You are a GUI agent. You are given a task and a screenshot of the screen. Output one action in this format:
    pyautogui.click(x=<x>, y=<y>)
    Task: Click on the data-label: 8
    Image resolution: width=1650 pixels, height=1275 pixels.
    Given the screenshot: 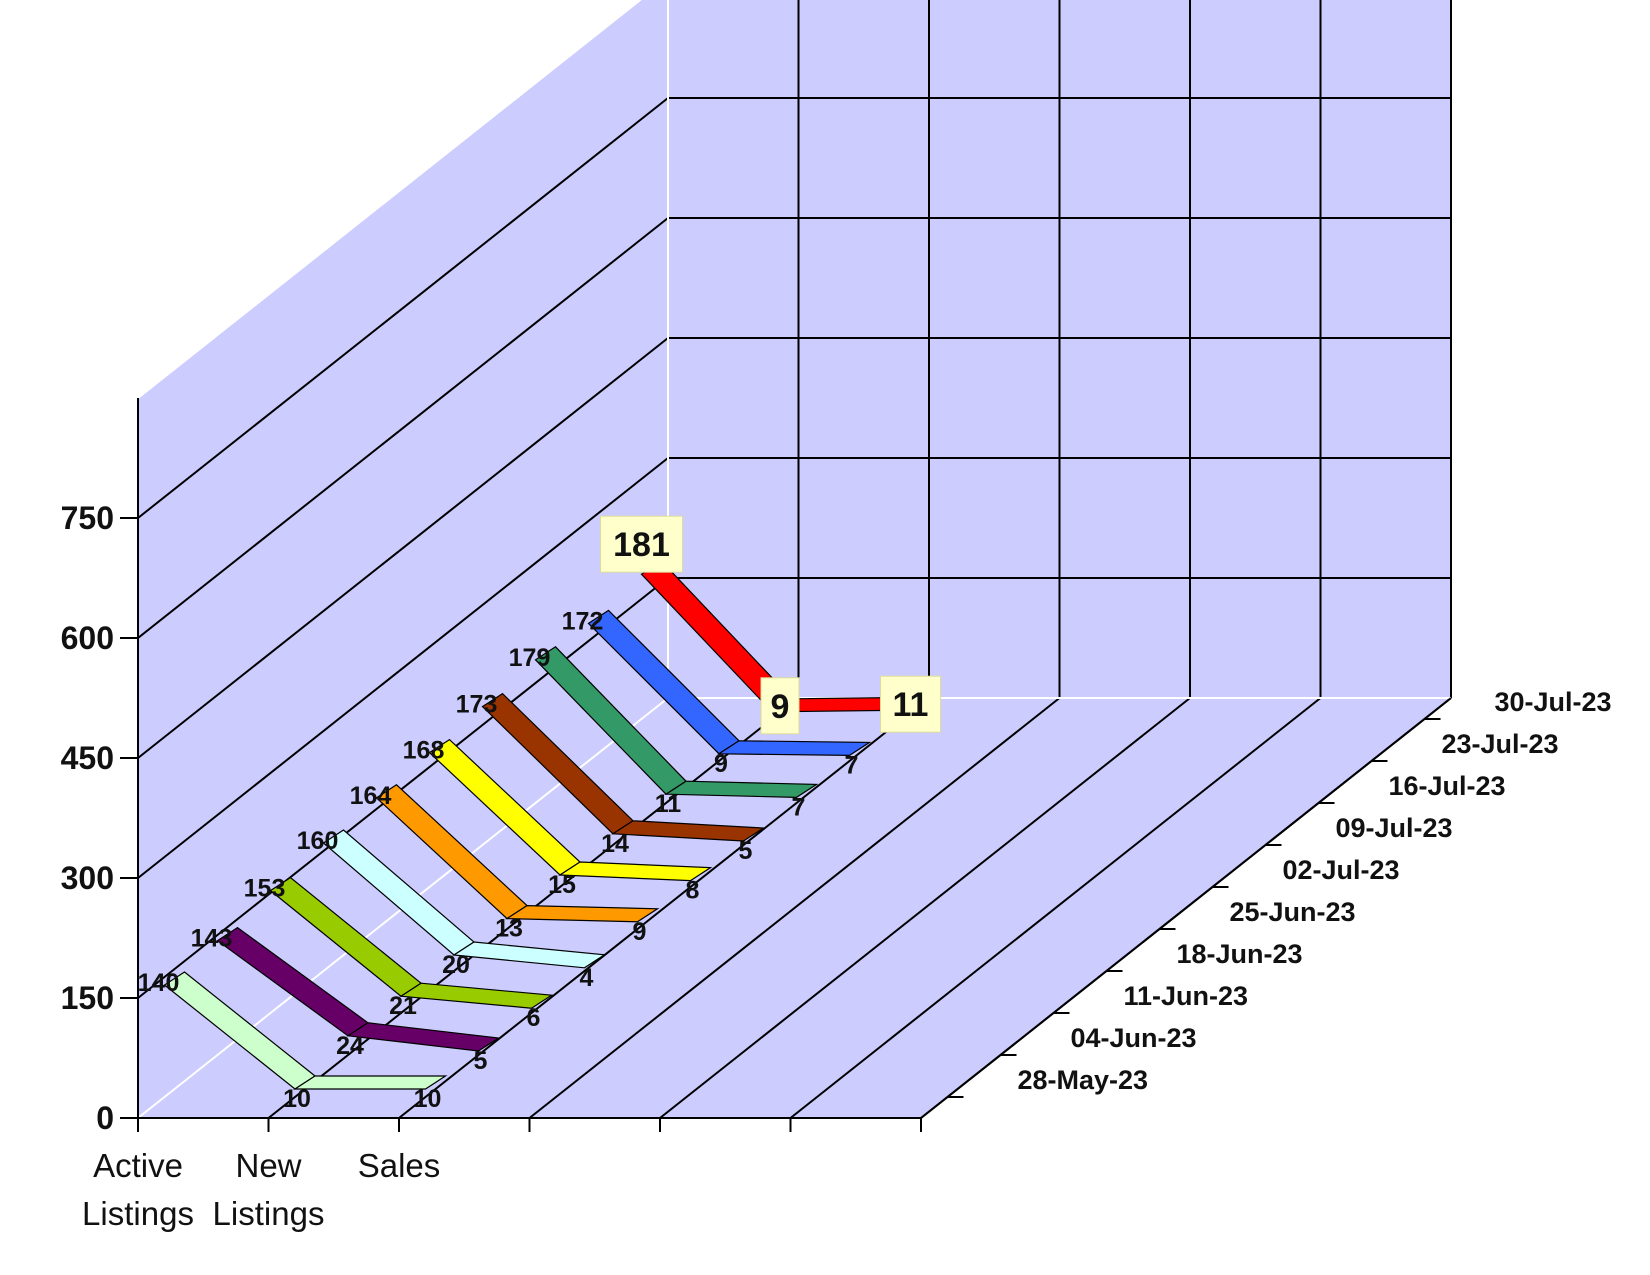 What is the action you would take?
    pyautogui.click(x=693, y=891)
    